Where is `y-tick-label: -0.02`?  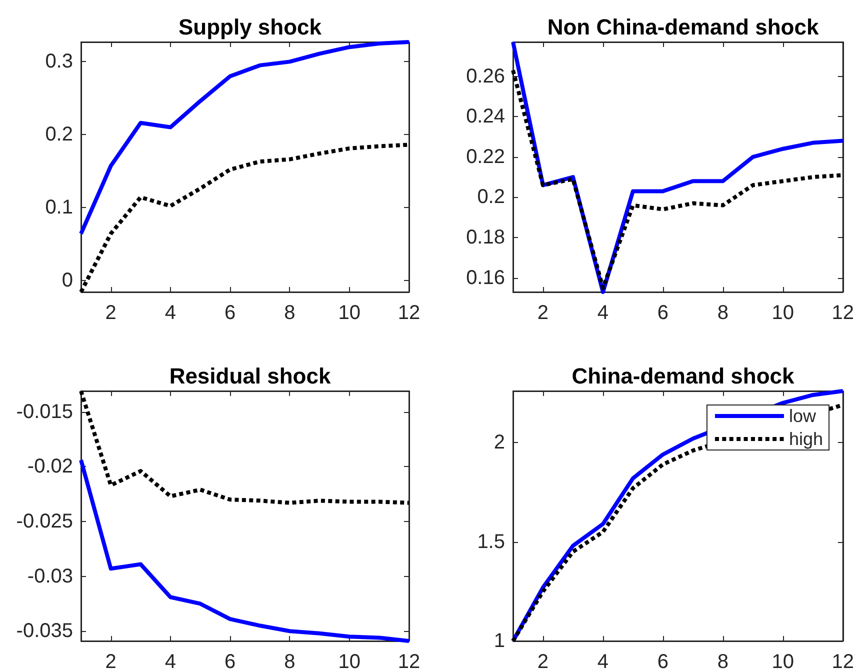 y-tick-label: -0.02 is located at coordinates (50, 467).